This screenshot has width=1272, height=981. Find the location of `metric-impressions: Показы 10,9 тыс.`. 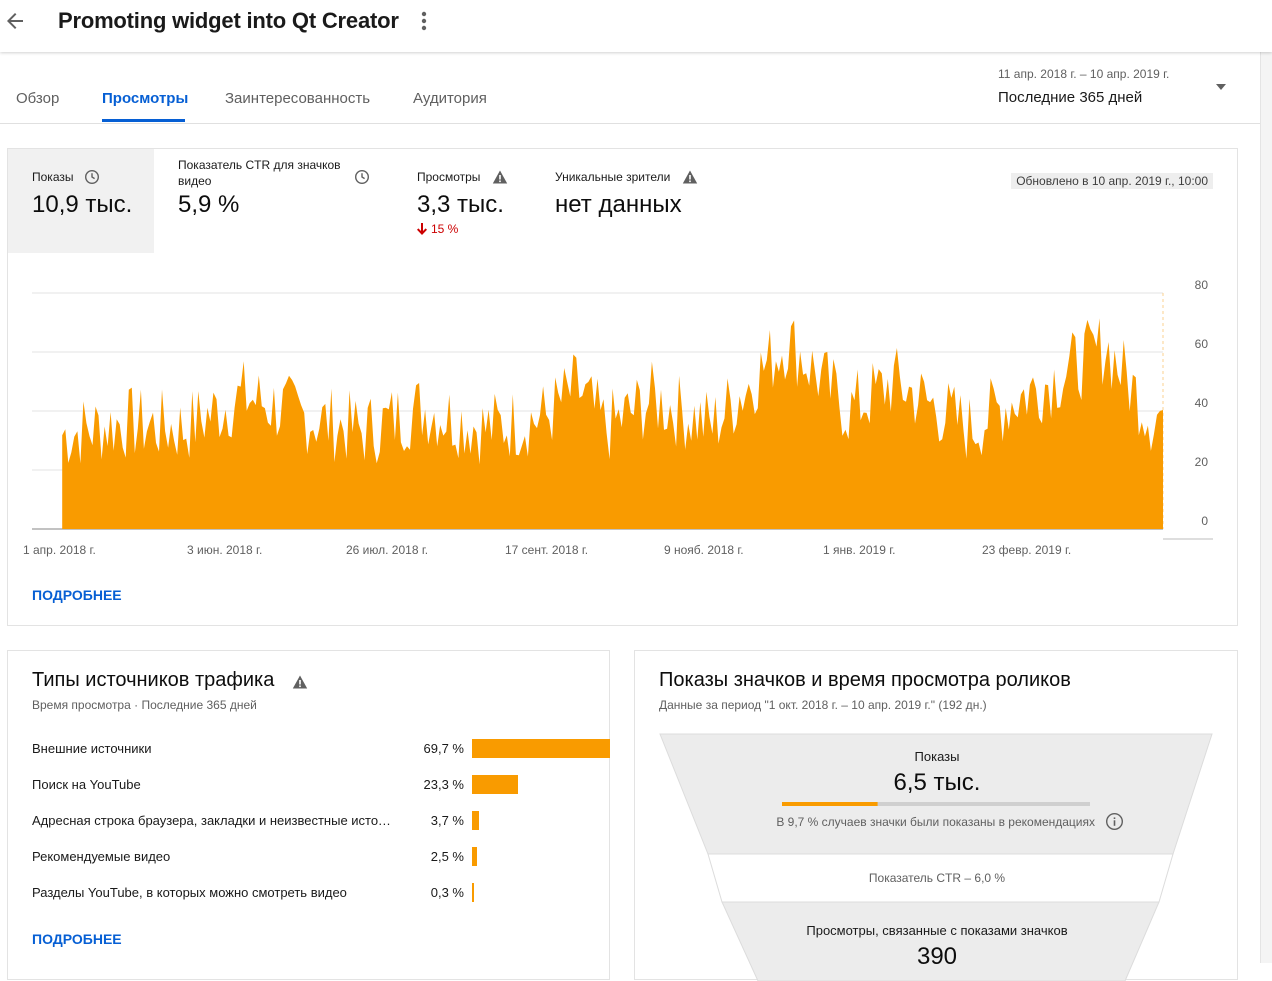

metric-impressions: Показы 10,9 тыс. is located at coordinates (81, 201).